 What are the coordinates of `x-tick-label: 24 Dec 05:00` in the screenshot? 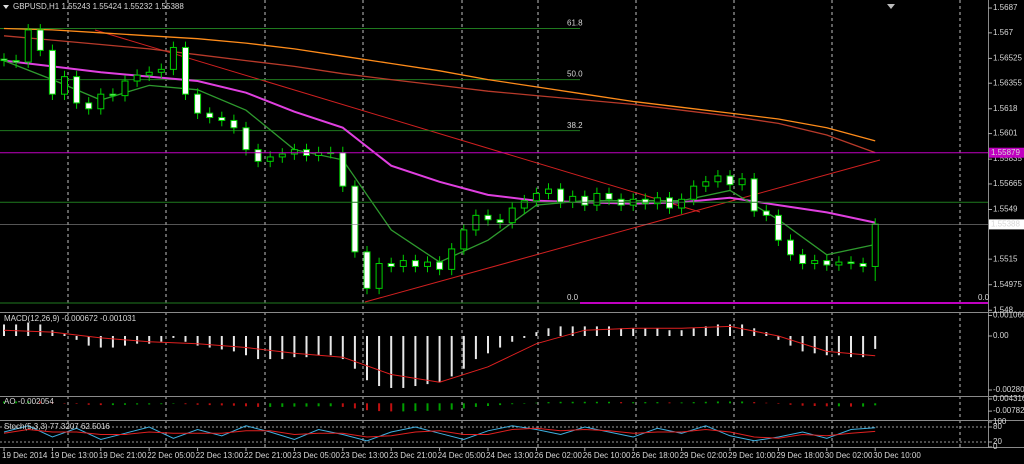 It's located at (462, 455).